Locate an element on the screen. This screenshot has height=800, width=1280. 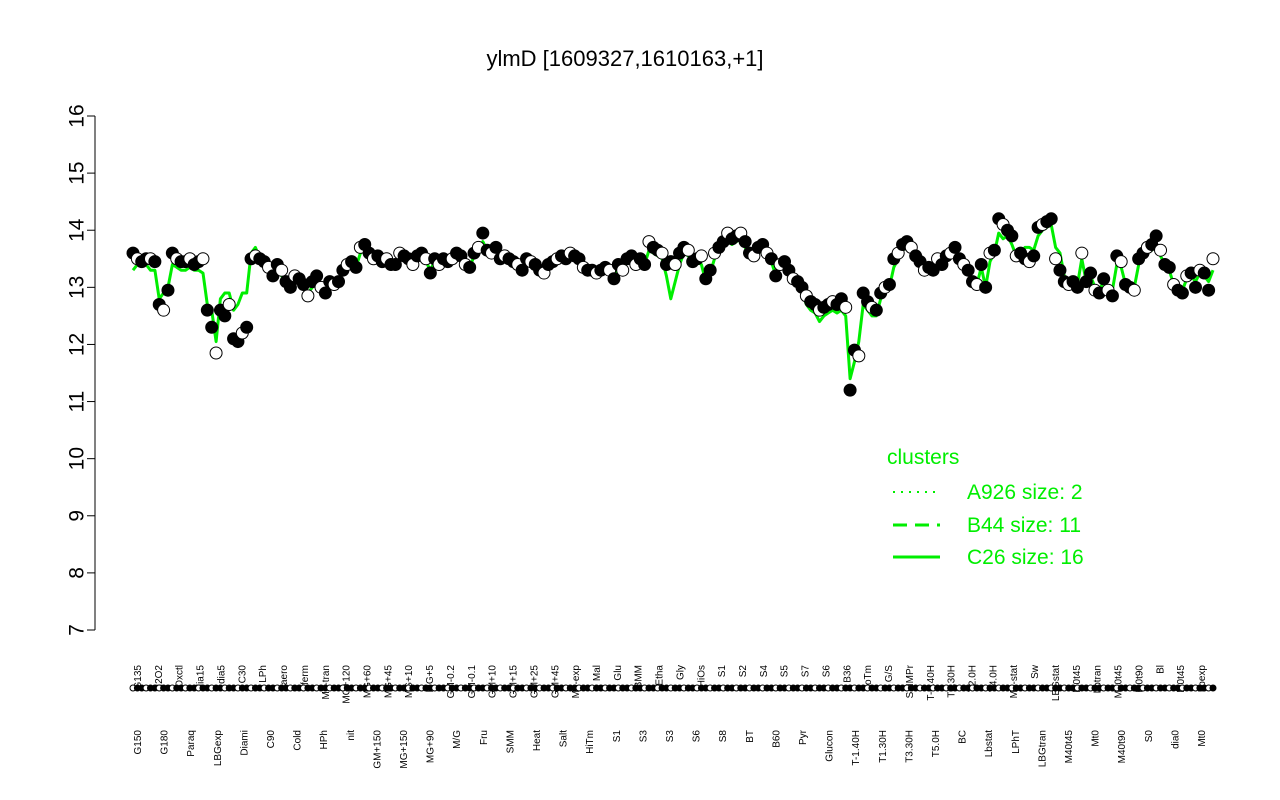
x-tick-label-lower: C90 is located at coordinates (271, 739).